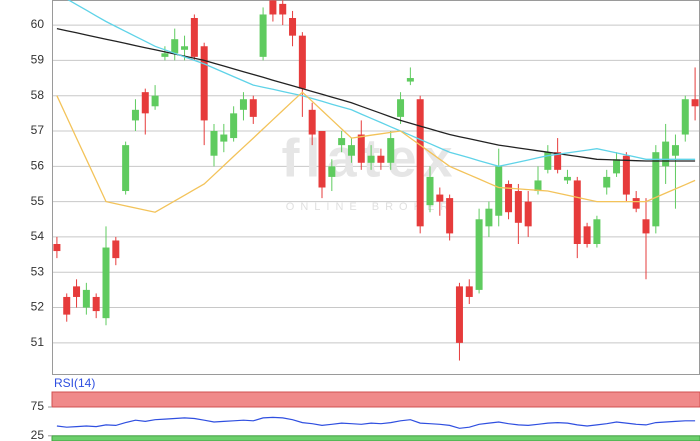 The image size is (700, 441). What do you see at coordinates (38, 434) in the screenshot?
I see `y-tick-label: 25` at bounding box center [38, 434].